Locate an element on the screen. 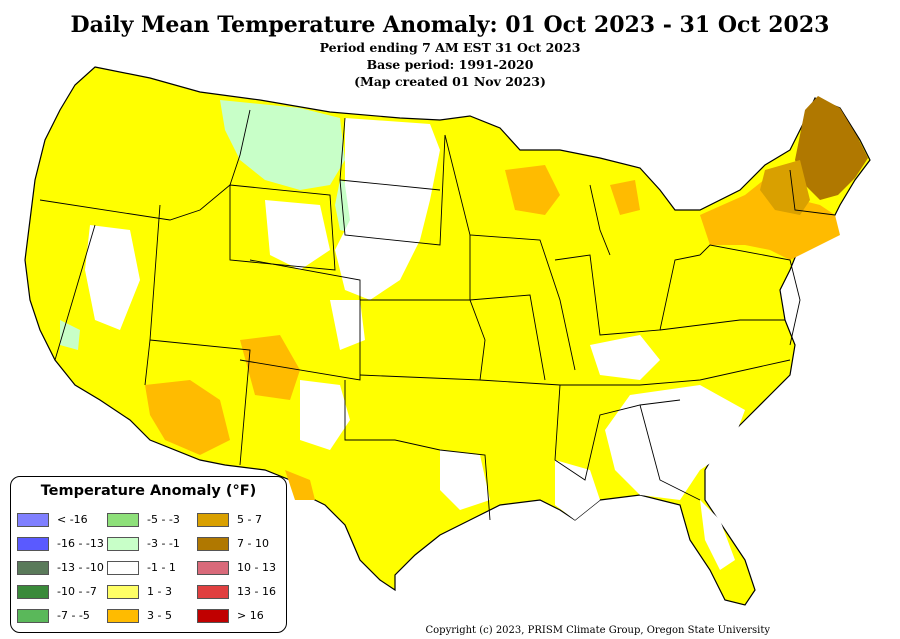 The height and width of the screenshot is (639, 900). legend-item: -3 - -1 is located at coordinates (152, 544).